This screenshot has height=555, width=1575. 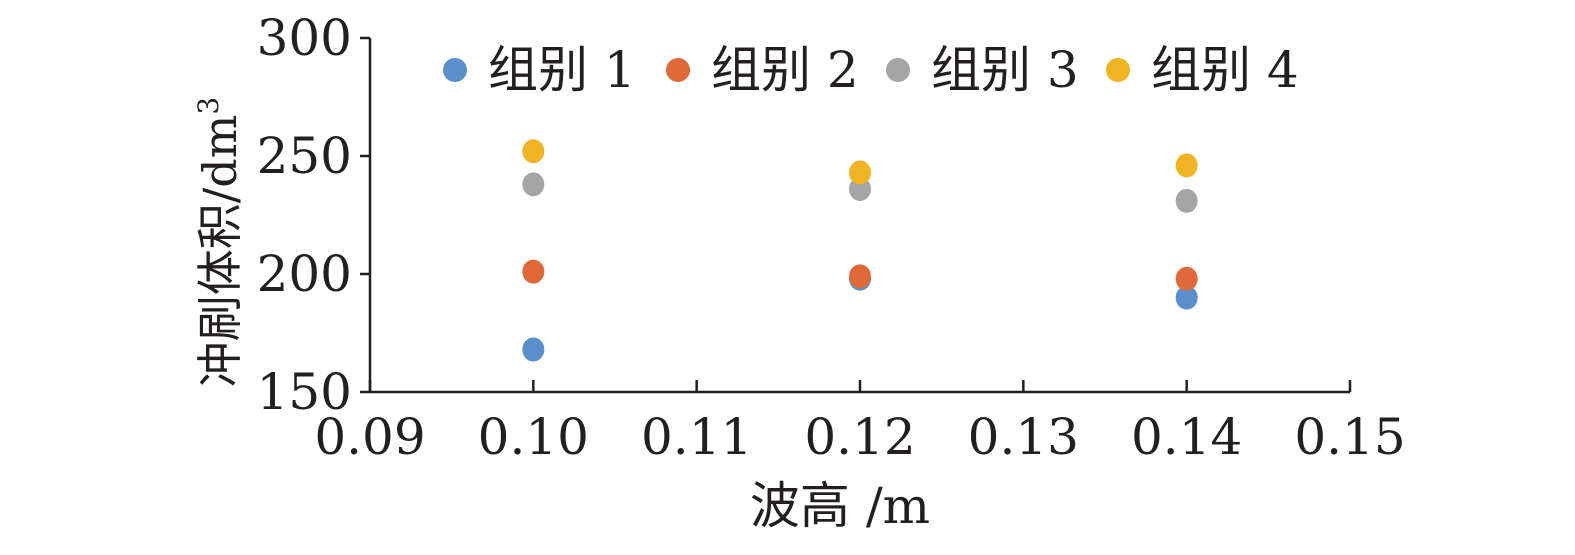 What do you see at coordinates (696, 437) in the screenshot?
I see `x-tick-label: 0.11` at bounding box center [696, 437].